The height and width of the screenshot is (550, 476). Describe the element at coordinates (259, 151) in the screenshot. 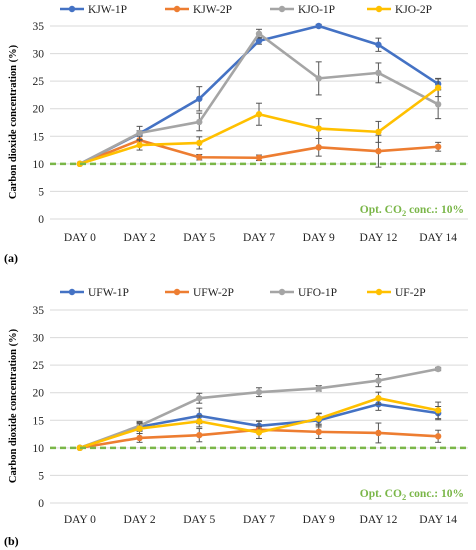

I see `series-KJW-2P` at that location.